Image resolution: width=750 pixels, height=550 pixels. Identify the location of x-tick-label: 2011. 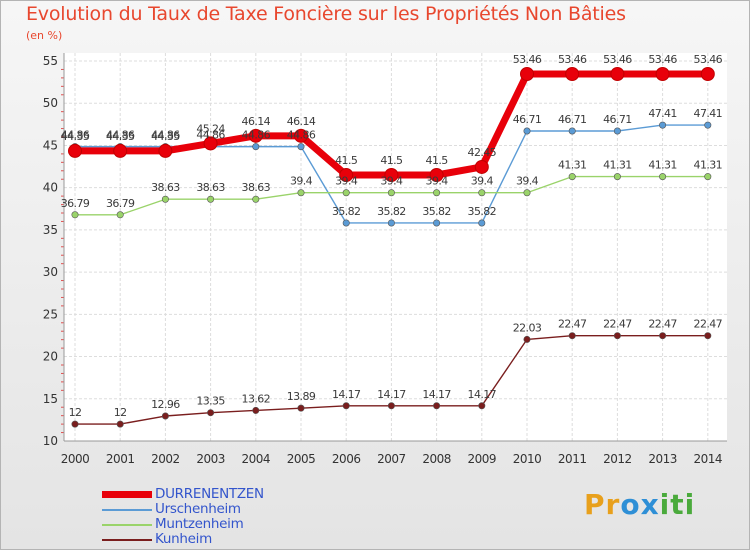
(572, 459).